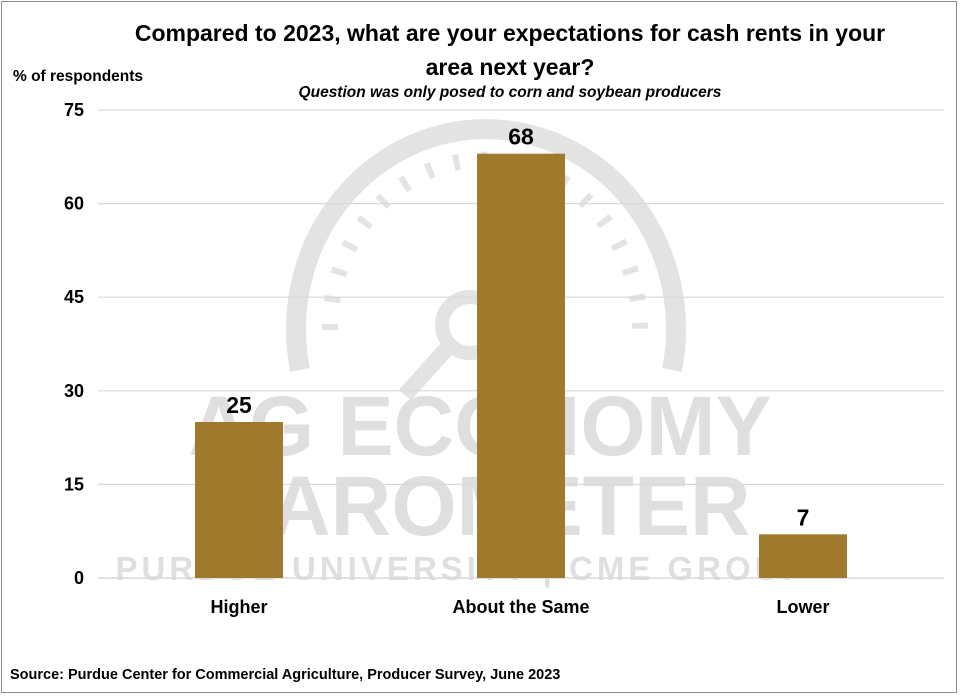 The width and height of the screenshot is (960, 696). What do you see at coordinates (74, 204) in the screenshot?
I see `y-tick-label: 60` at bounding box center [74, 204].